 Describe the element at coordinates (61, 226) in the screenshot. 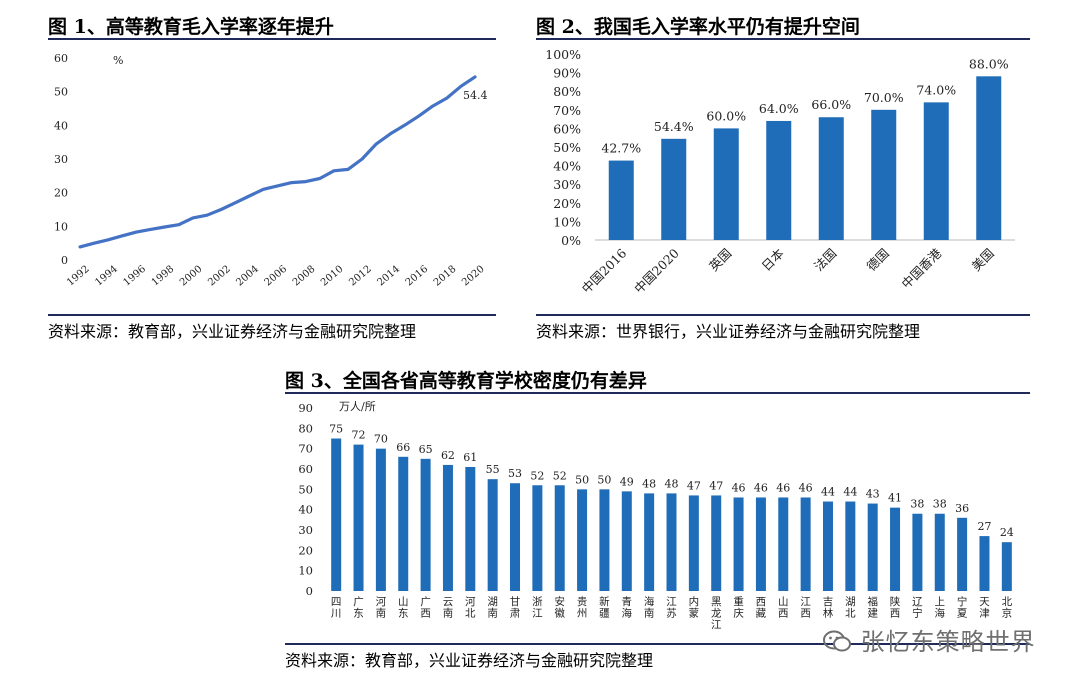

I see `y-tick-label: 10` at that location.